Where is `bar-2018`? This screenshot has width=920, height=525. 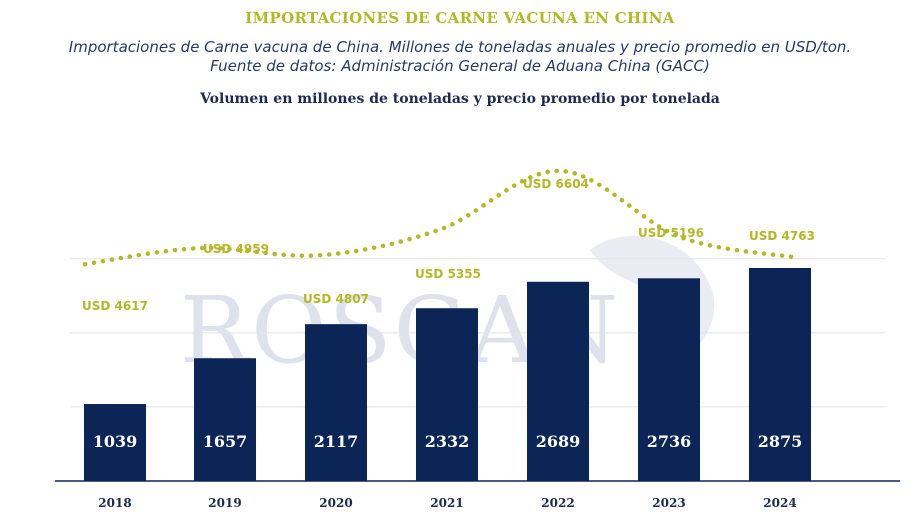
bar-2018 is located at coordinates (115, 442).